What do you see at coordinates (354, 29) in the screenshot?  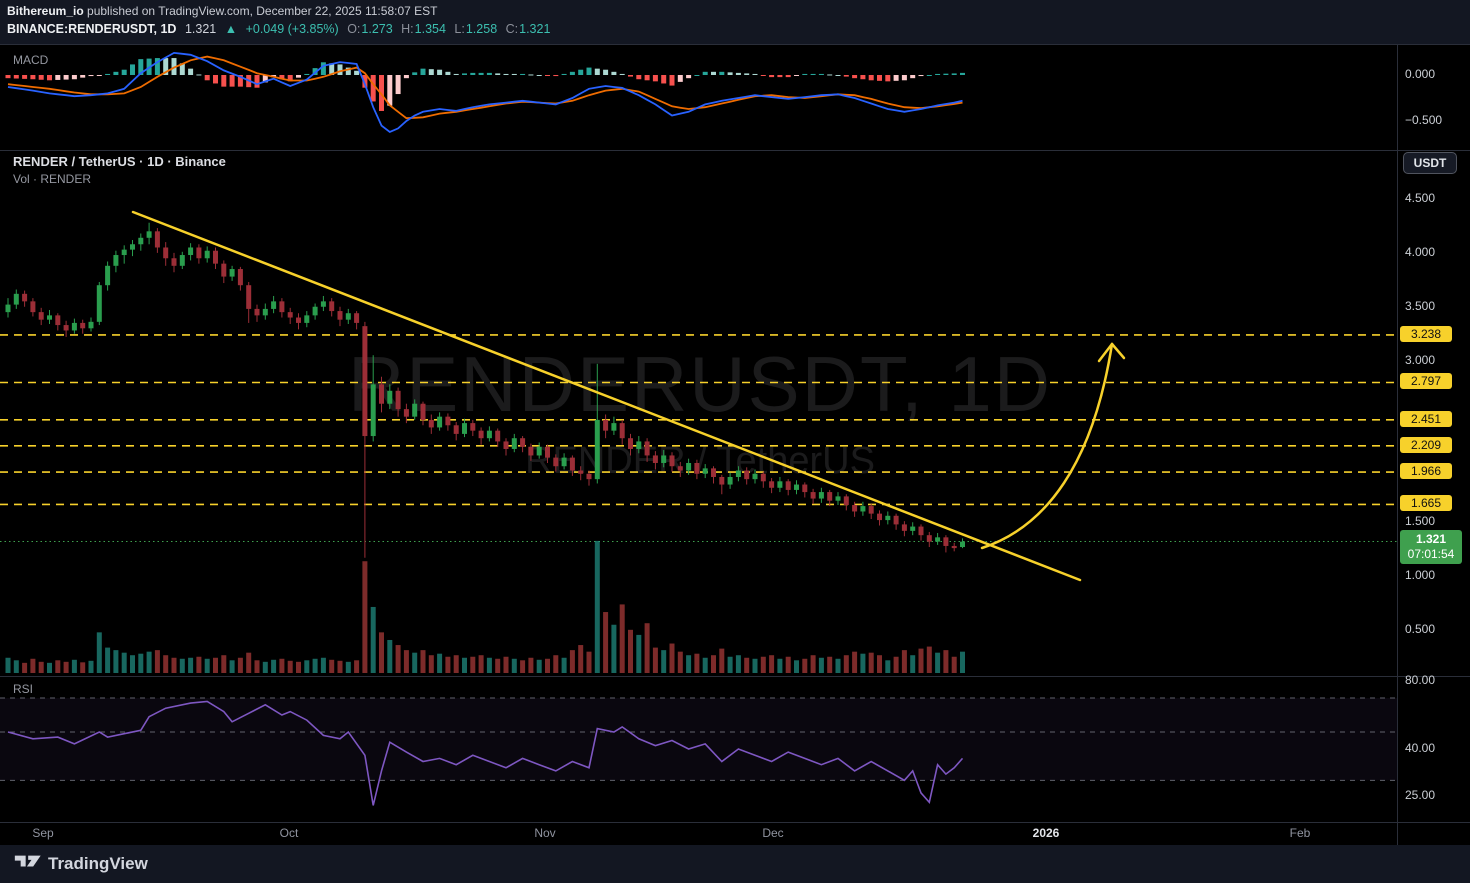 I see `open-label: O:` at bounding box center [354, 29].